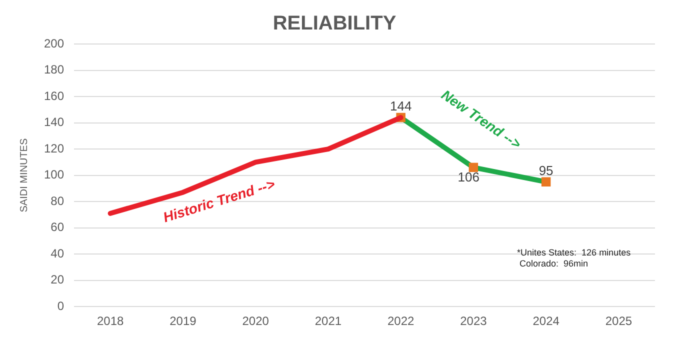 Image resolution: width=683 pixels, height=349 pixels. What do you see at coordinates (400, 321) in the screenshot?
I see `x-tick-label: 2022` at bounding box center [400, 321].